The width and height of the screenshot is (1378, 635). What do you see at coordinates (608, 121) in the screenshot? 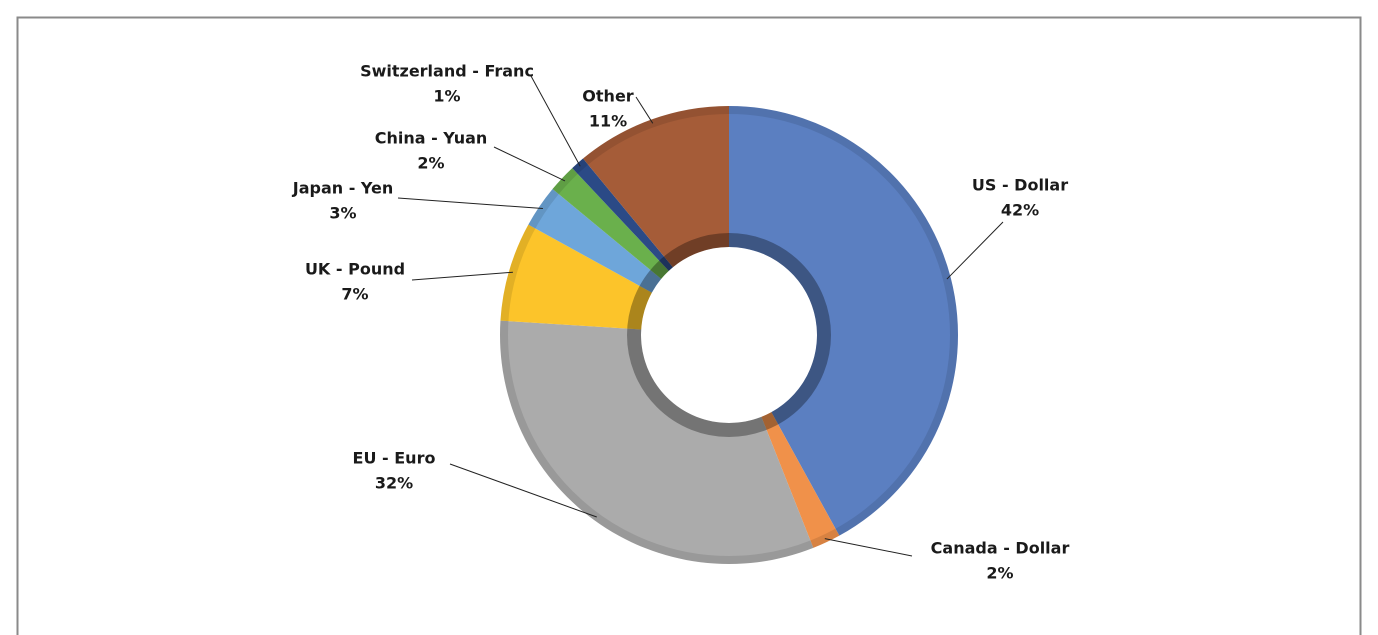
I see `value-label: 11%` at bounding box center [608, 121].